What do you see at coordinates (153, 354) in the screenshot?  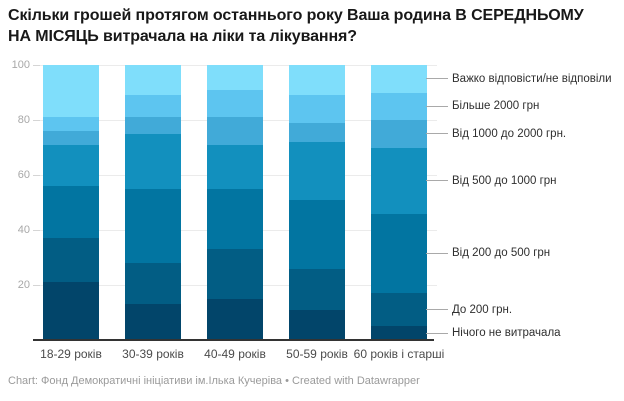 I see `x-axis-category-label: 30-39 років` at bounding box center [153, 354].